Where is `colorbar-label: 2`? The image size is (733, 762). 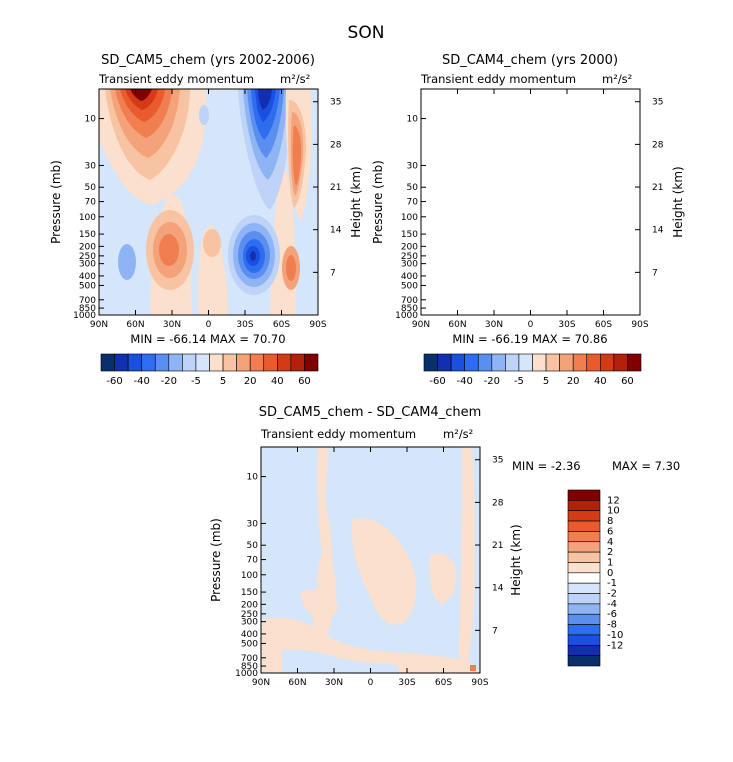 colorbar-label: 2 is located at coordinates (610, 552).